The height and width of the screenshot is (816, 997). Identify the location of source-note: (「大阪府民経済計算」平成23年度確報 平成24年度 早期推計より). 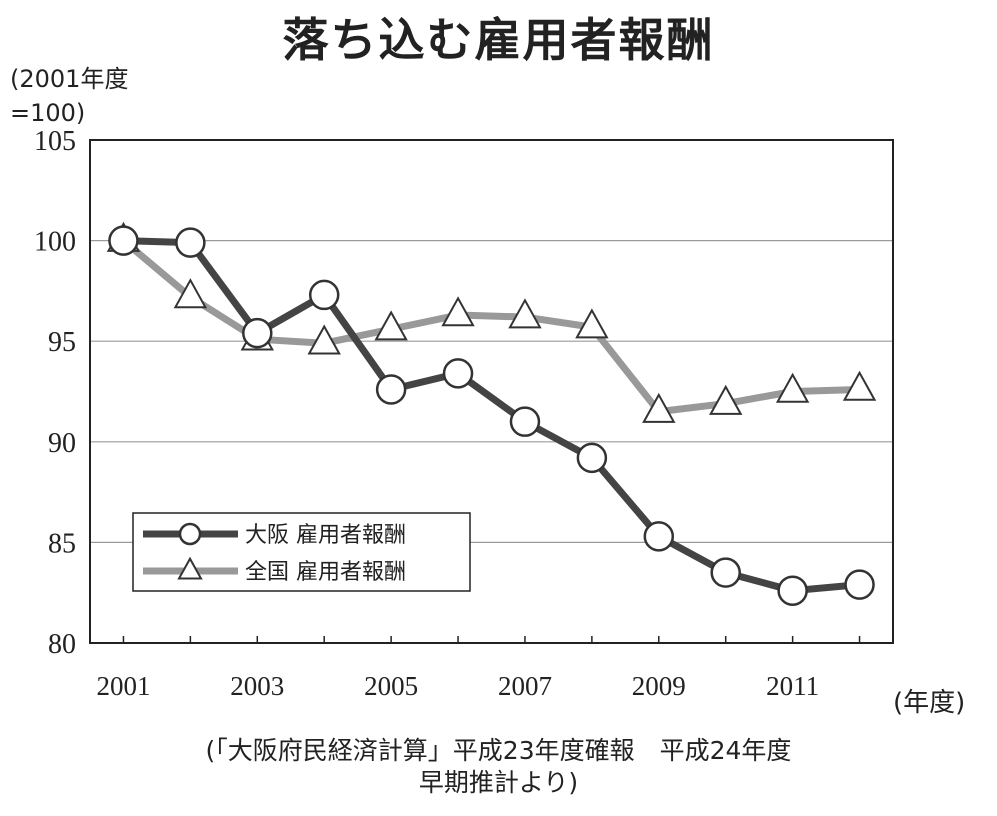
(498, 766).